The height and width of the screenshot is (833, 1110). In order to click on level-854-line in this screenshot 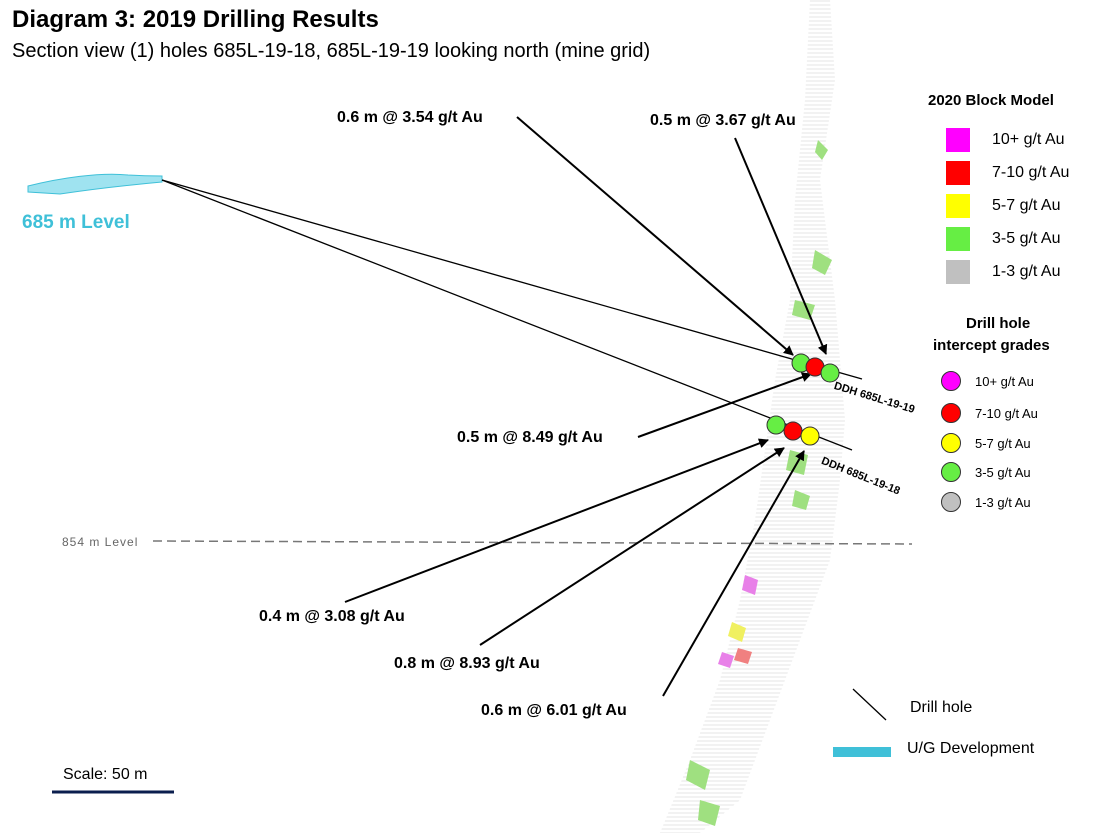, I will do `click(532, 542)`.